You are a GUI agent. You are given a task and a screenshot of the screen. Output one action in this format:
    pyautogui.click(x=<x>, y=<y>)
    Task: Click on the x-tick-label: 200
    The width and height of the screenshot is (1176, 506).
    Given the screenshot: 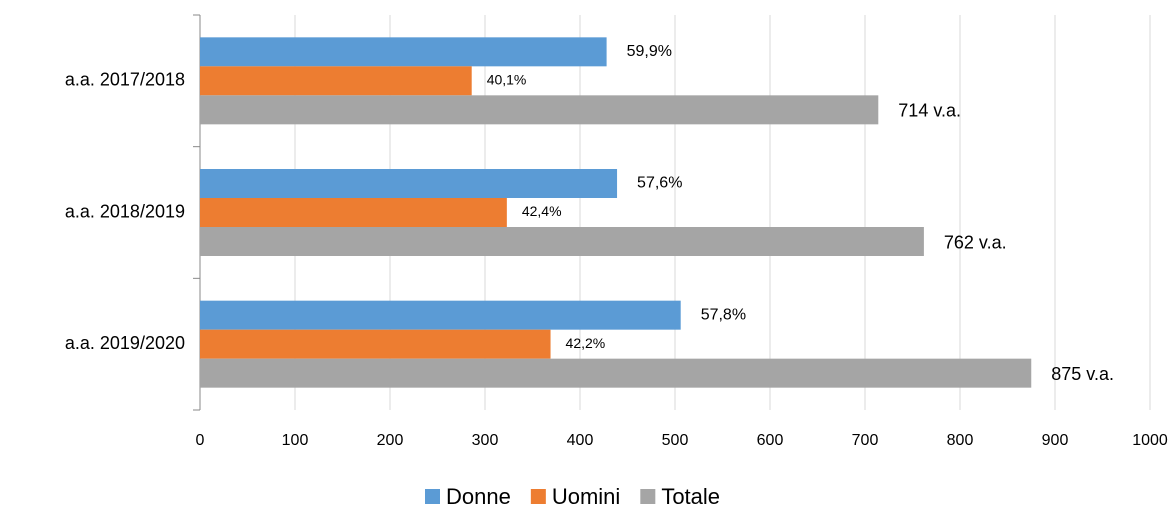 What is the action you would take?
    pyautogui.click(x=390, y=440)
    